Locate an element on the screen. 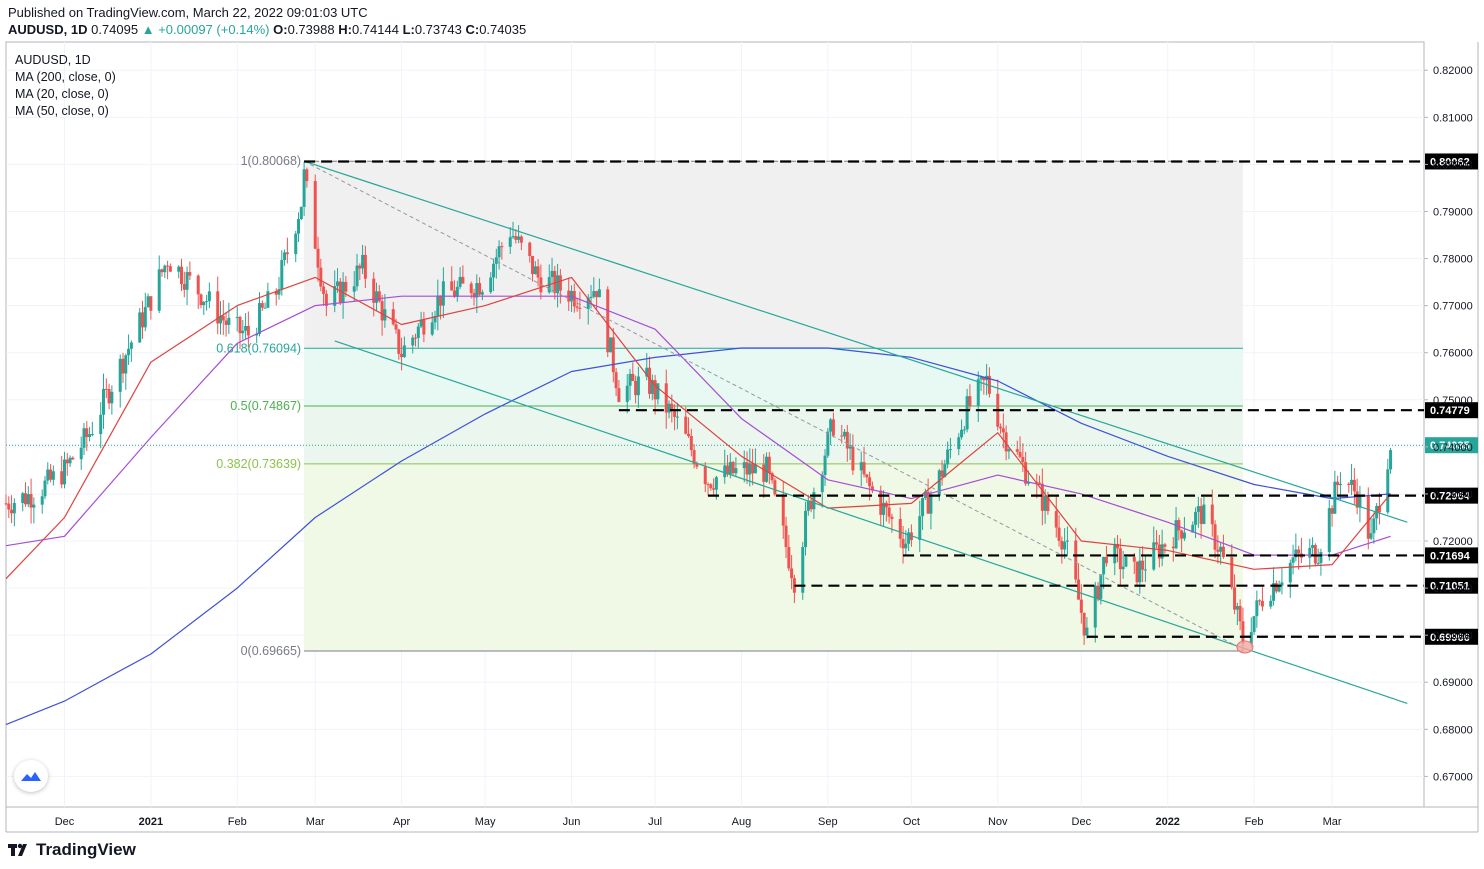  y-tick-label: 0.79000 is located at coordinates (1453, 212).